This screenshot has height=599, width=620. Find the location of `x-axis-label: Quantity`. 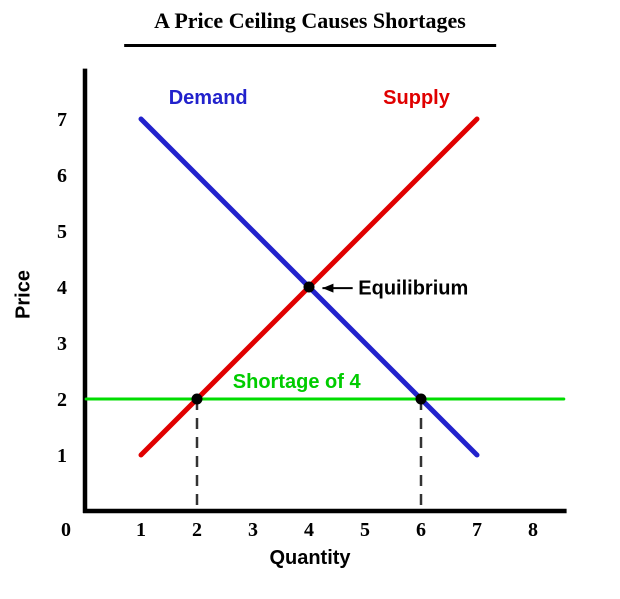

x-axis-label: Quantity is located at coordinates (310, 558).